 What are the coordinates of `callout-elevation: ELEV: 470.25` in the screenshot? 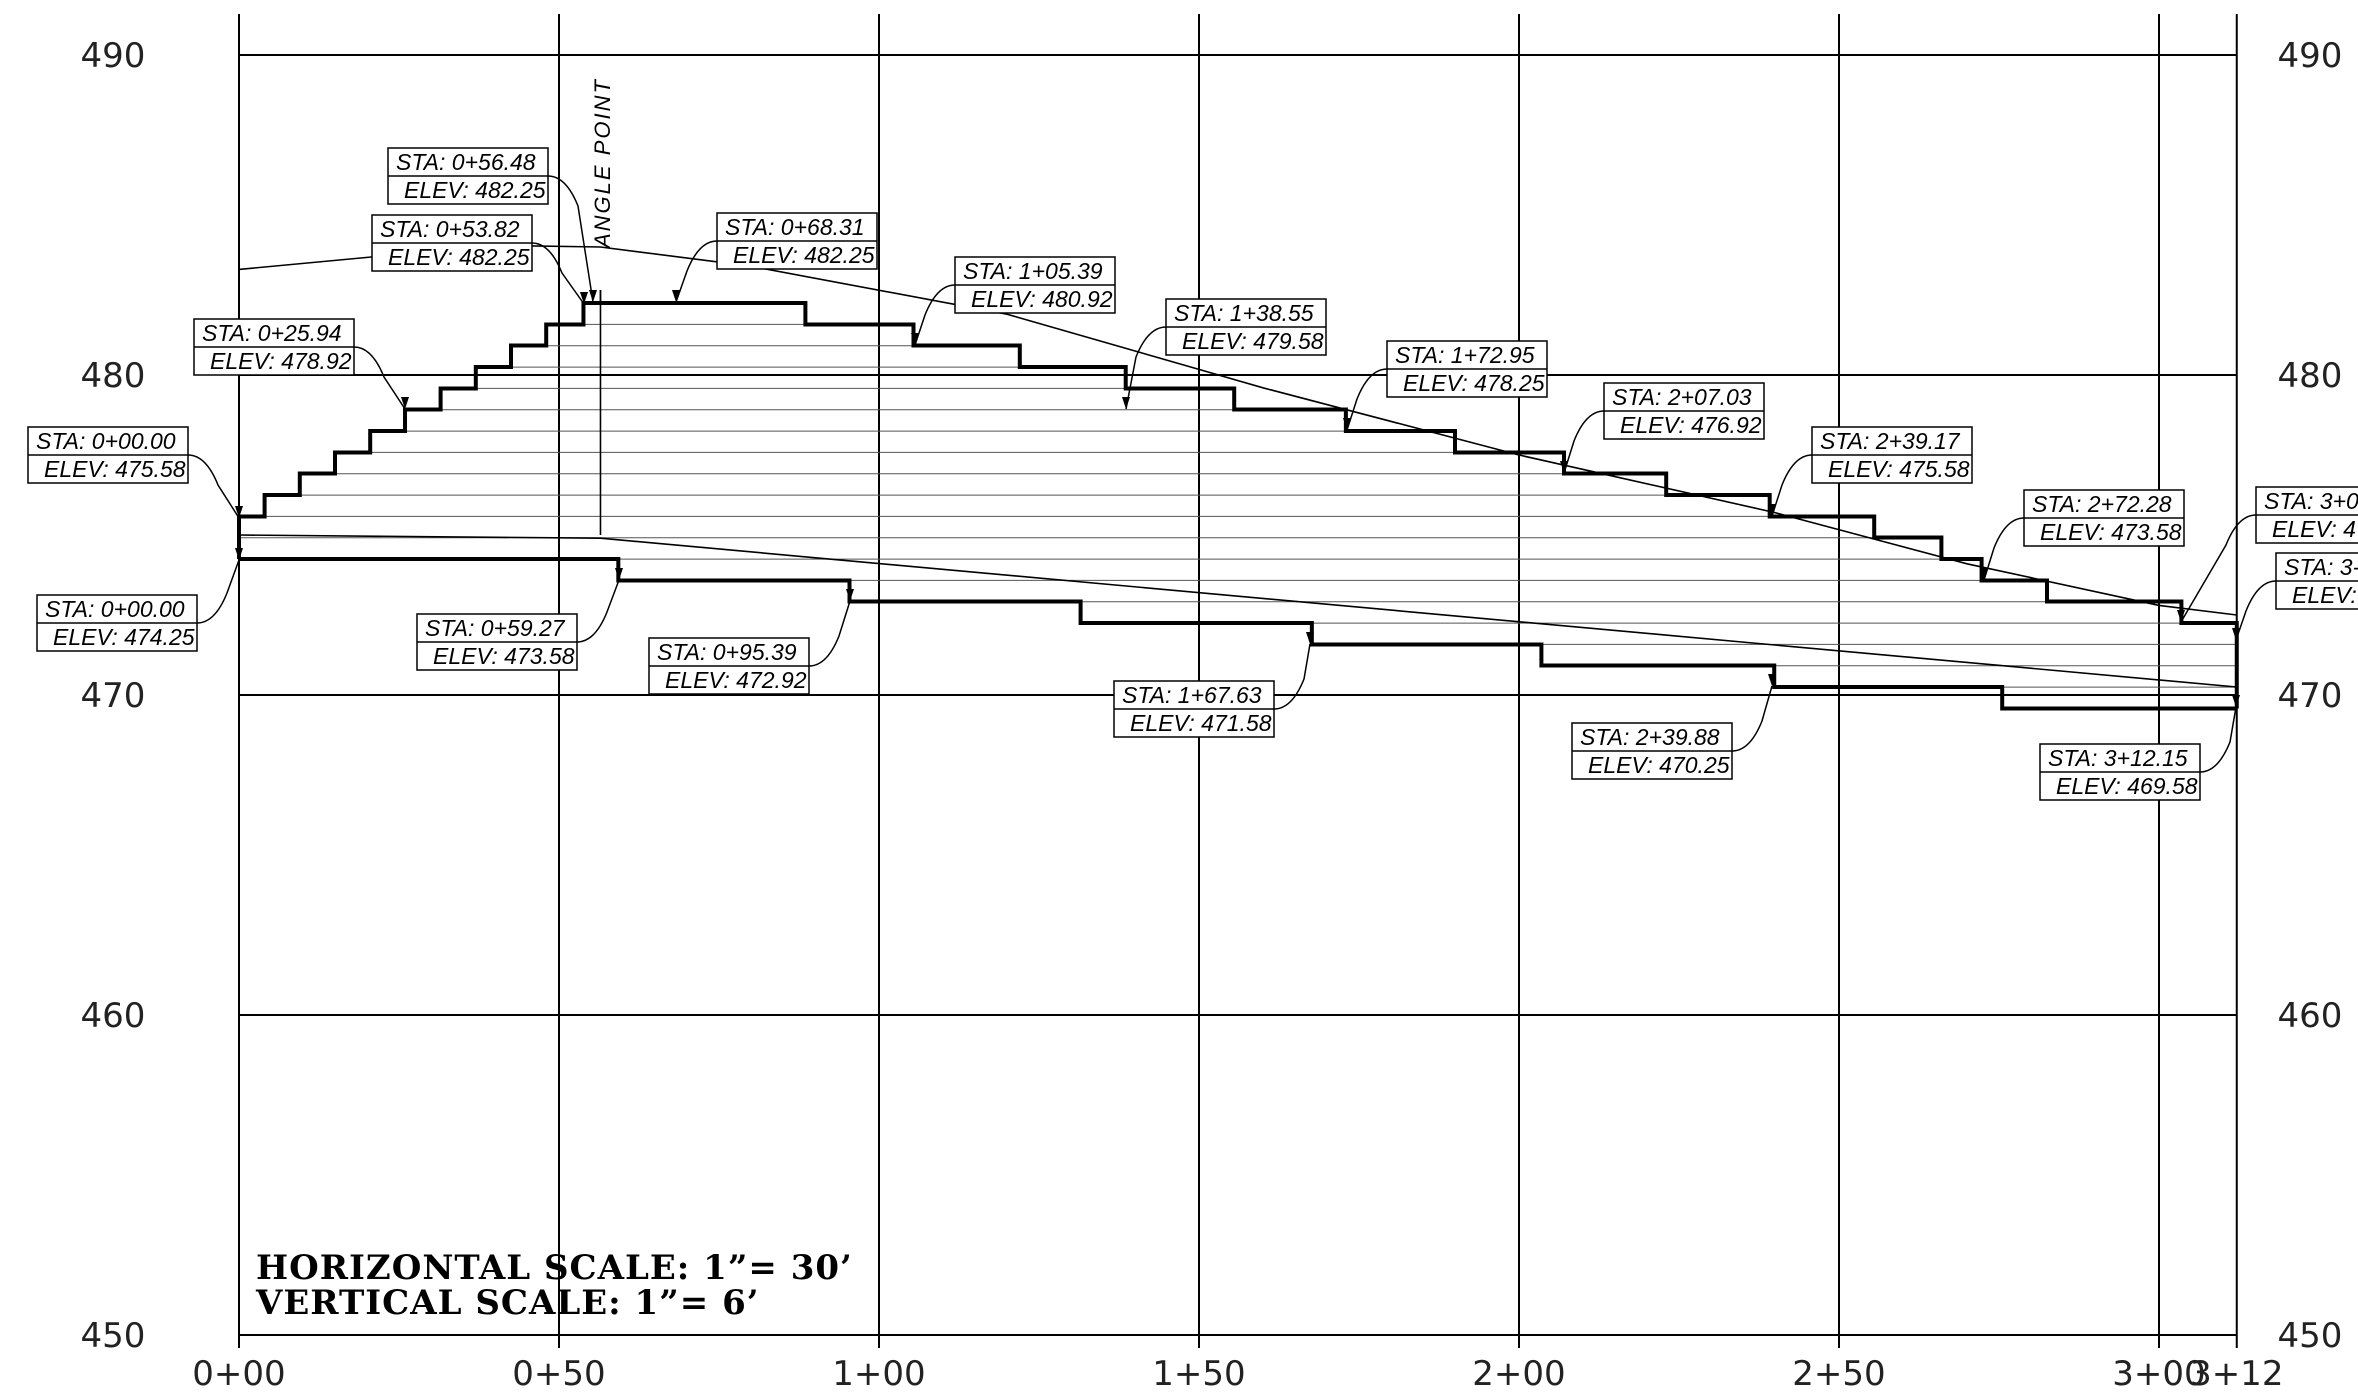 It's located at (1659, 765).